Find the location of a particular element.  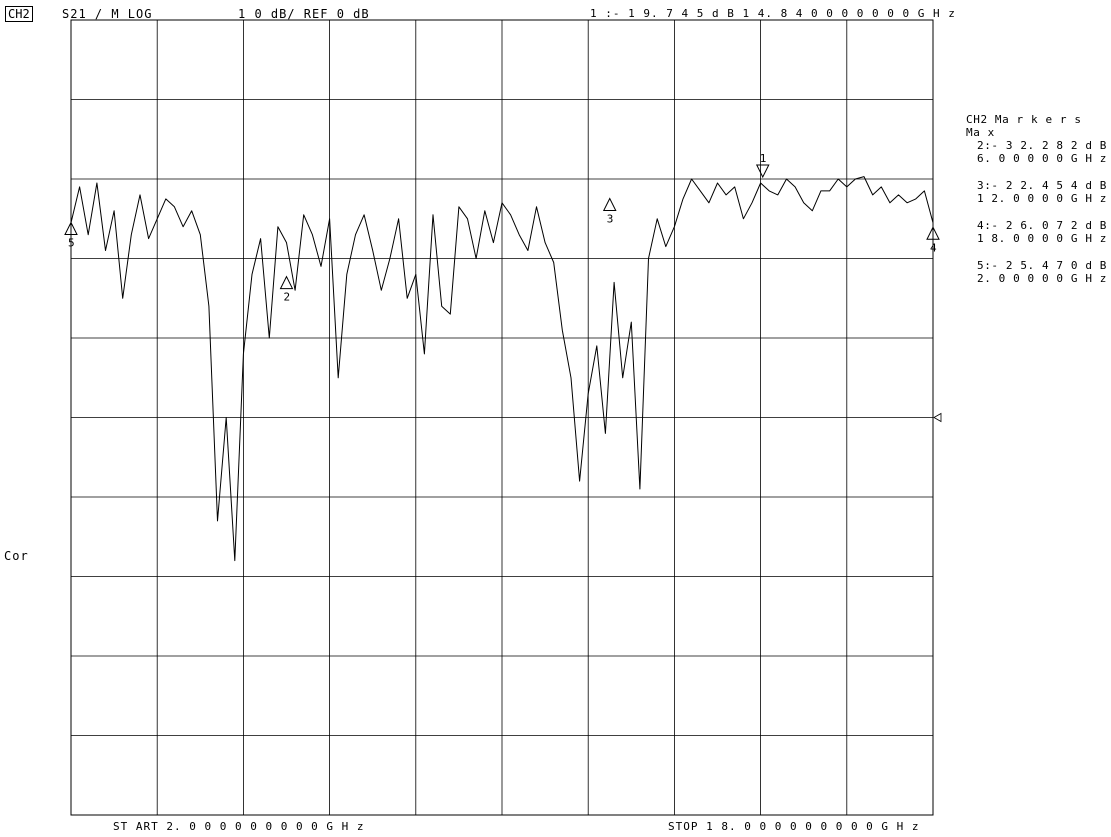

reference-level-icon is located at coordinates (937, 417).